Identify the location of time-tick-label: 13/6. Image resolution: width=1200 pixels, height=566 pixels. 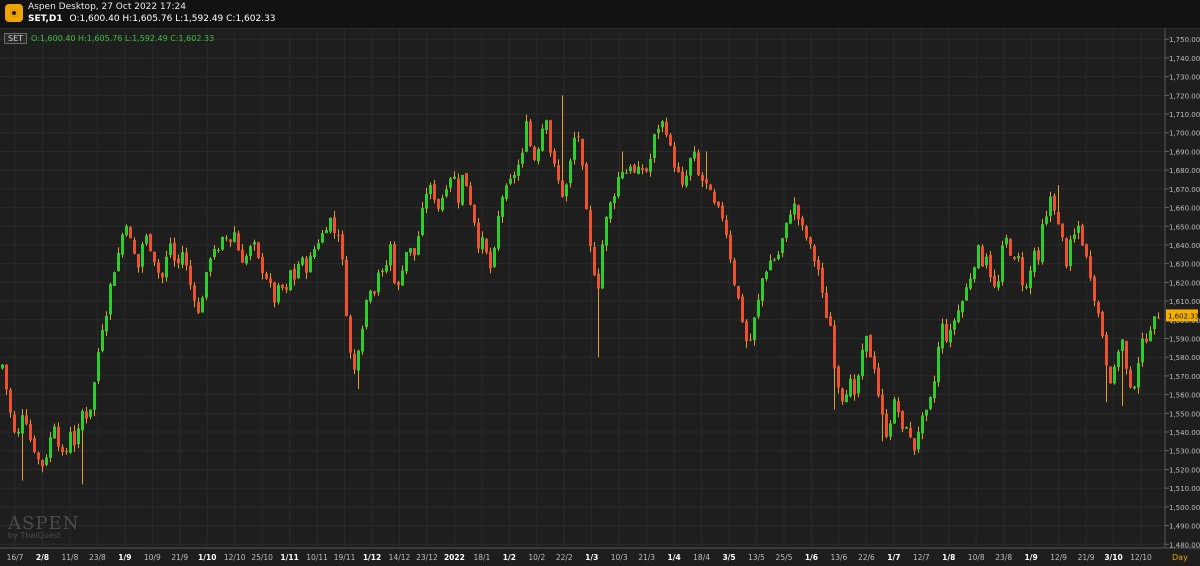
(838, 557).